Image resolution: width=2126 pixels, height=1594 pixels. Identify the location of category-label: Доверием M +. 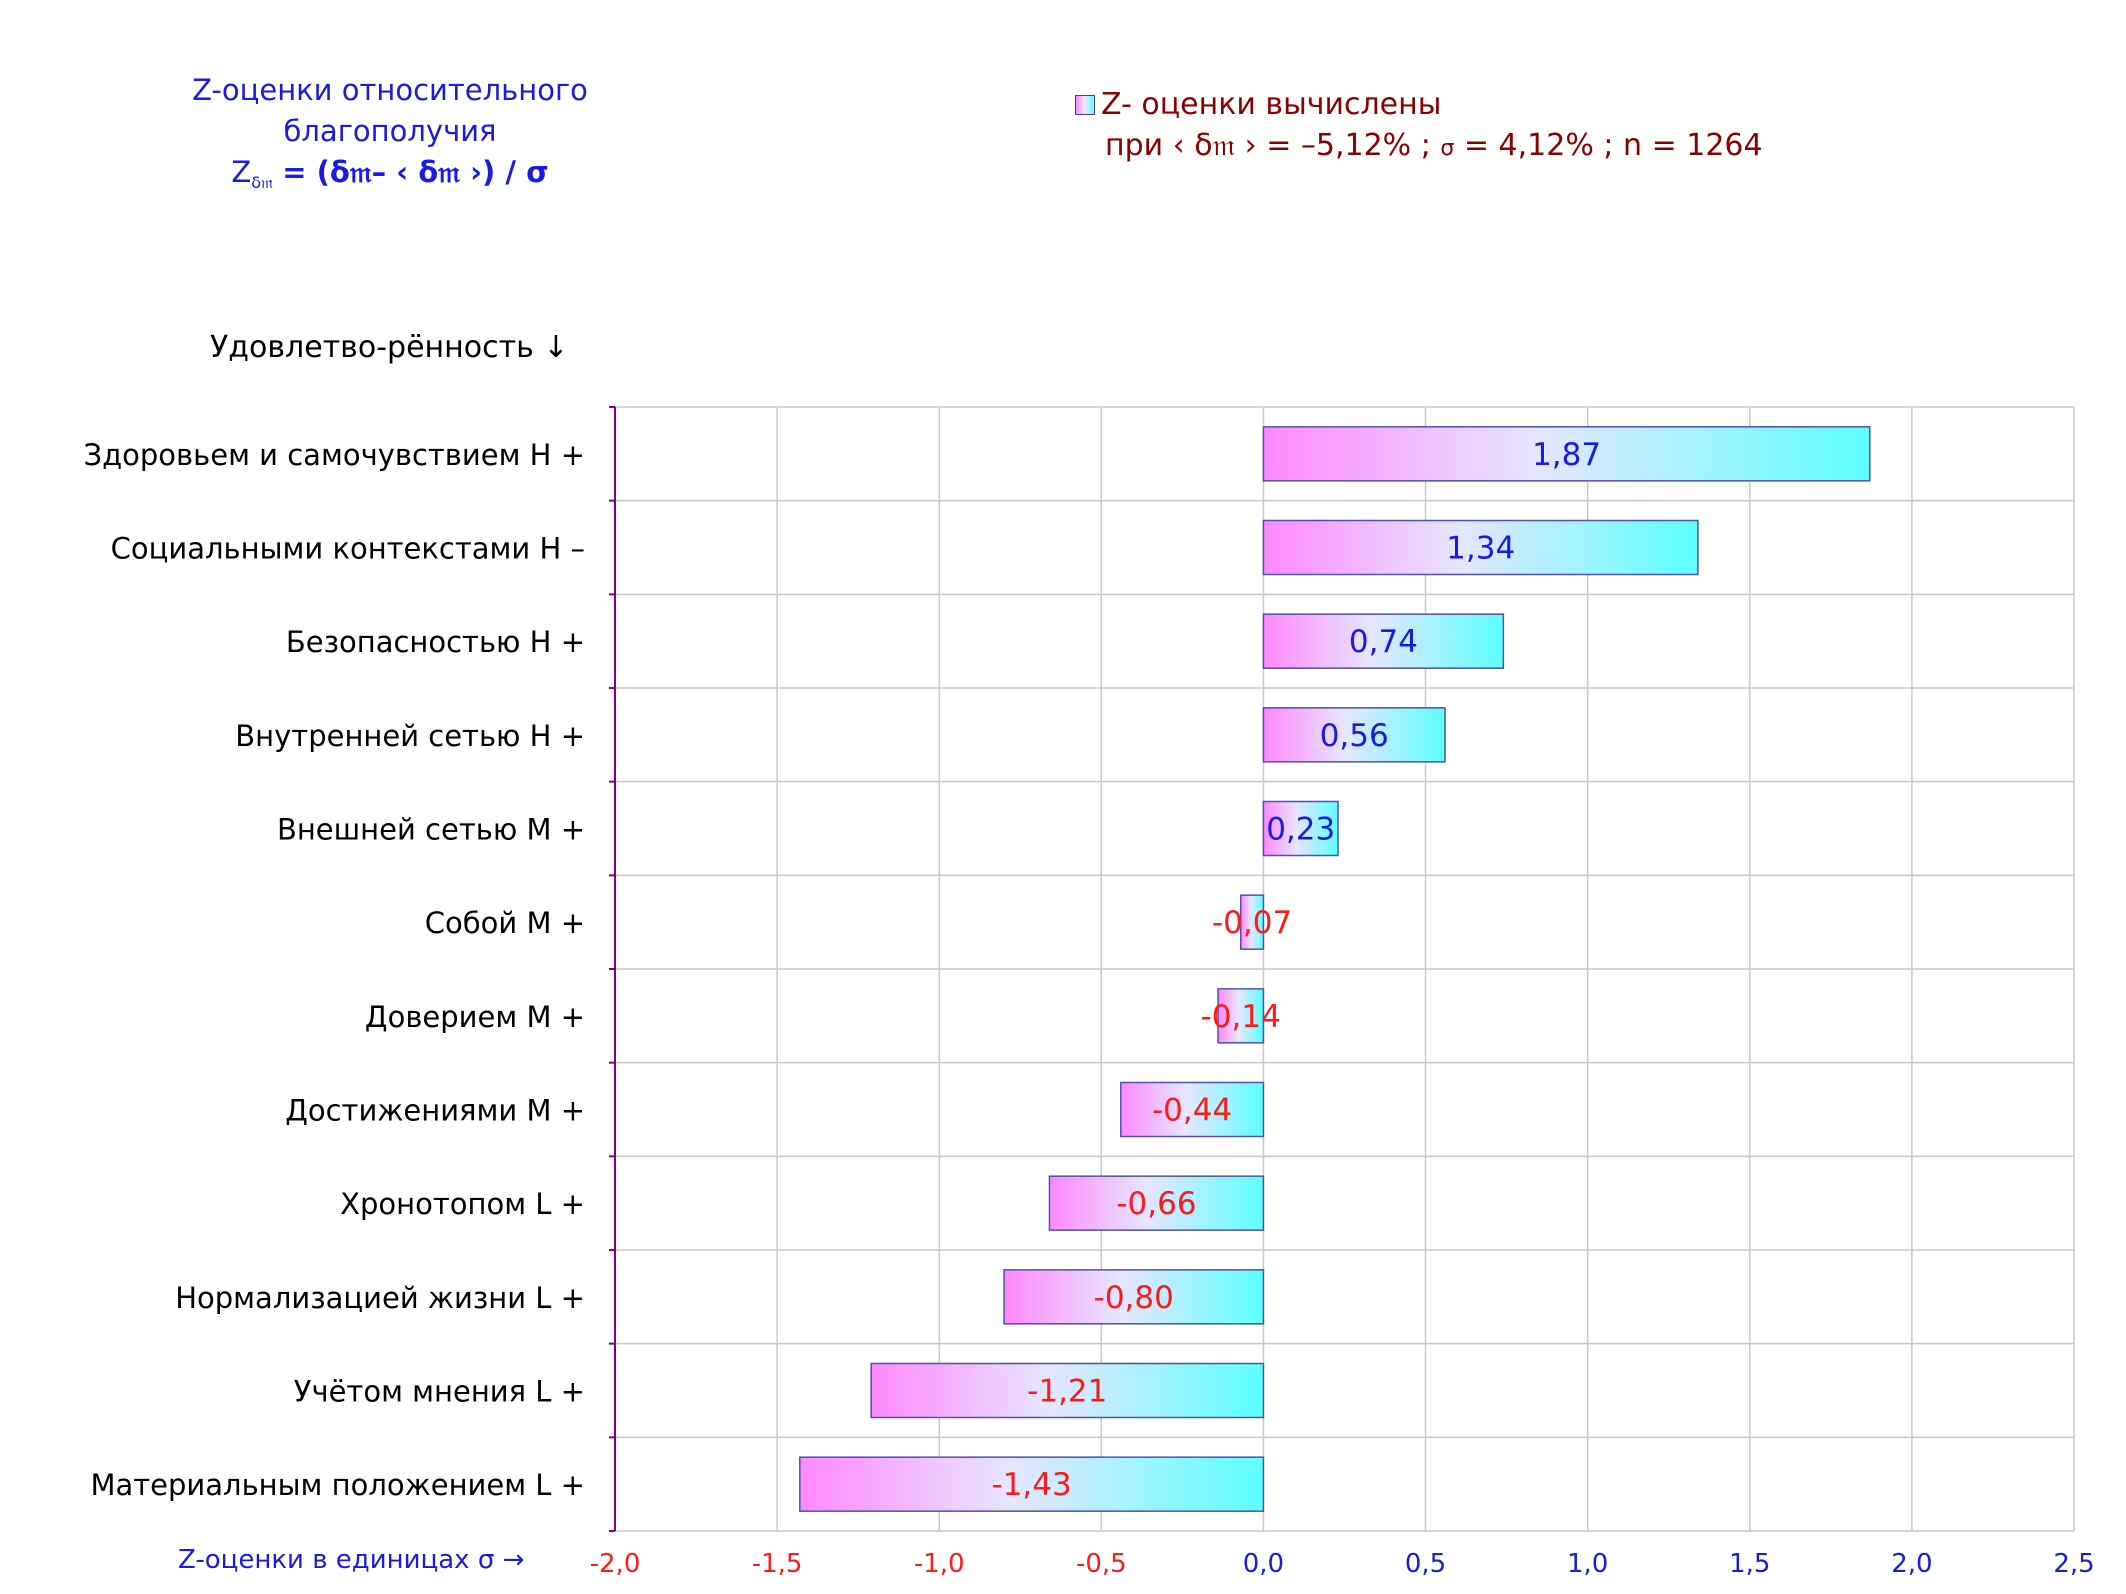
(475, 1017).